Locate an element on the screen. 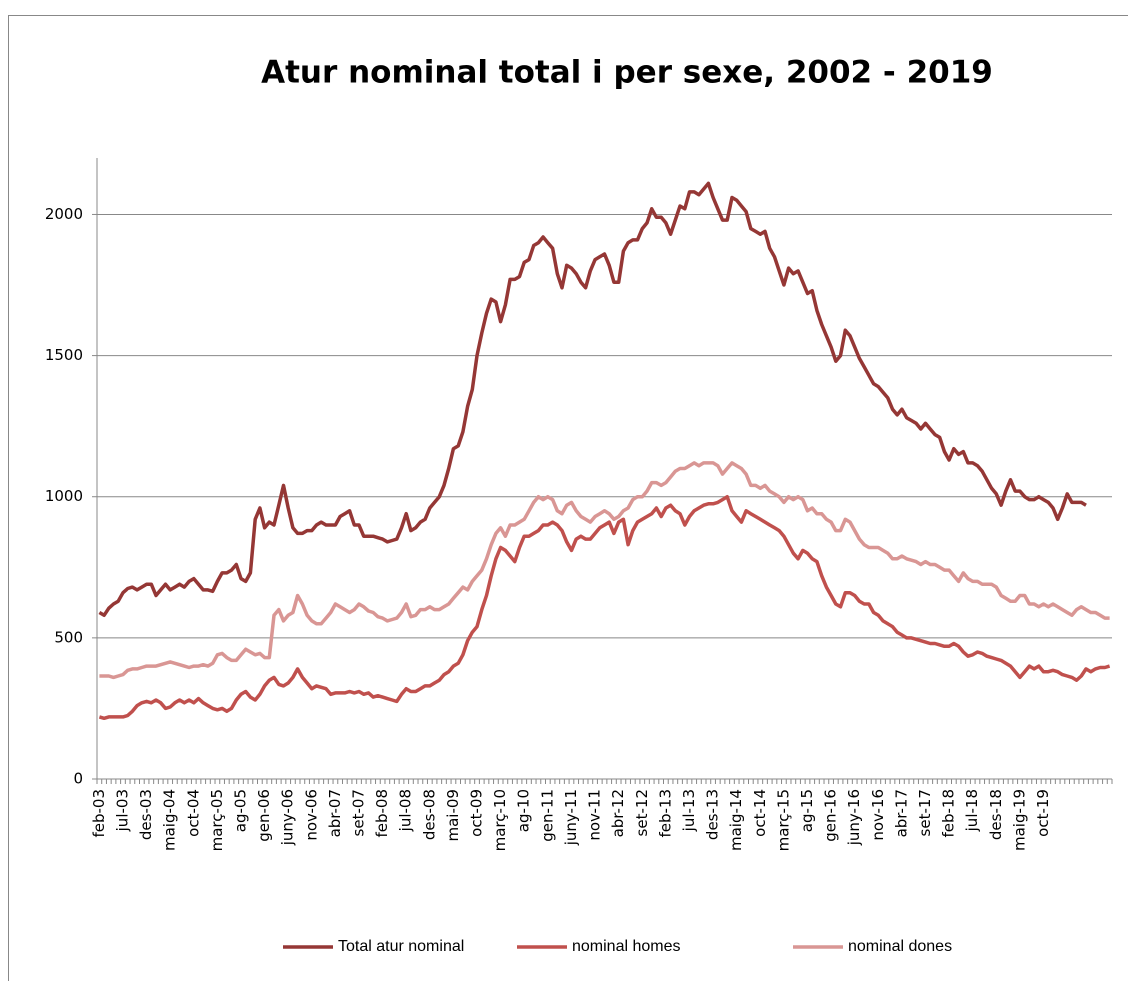  x-tick-label: oct-04 is located at coordinates (193, 813).